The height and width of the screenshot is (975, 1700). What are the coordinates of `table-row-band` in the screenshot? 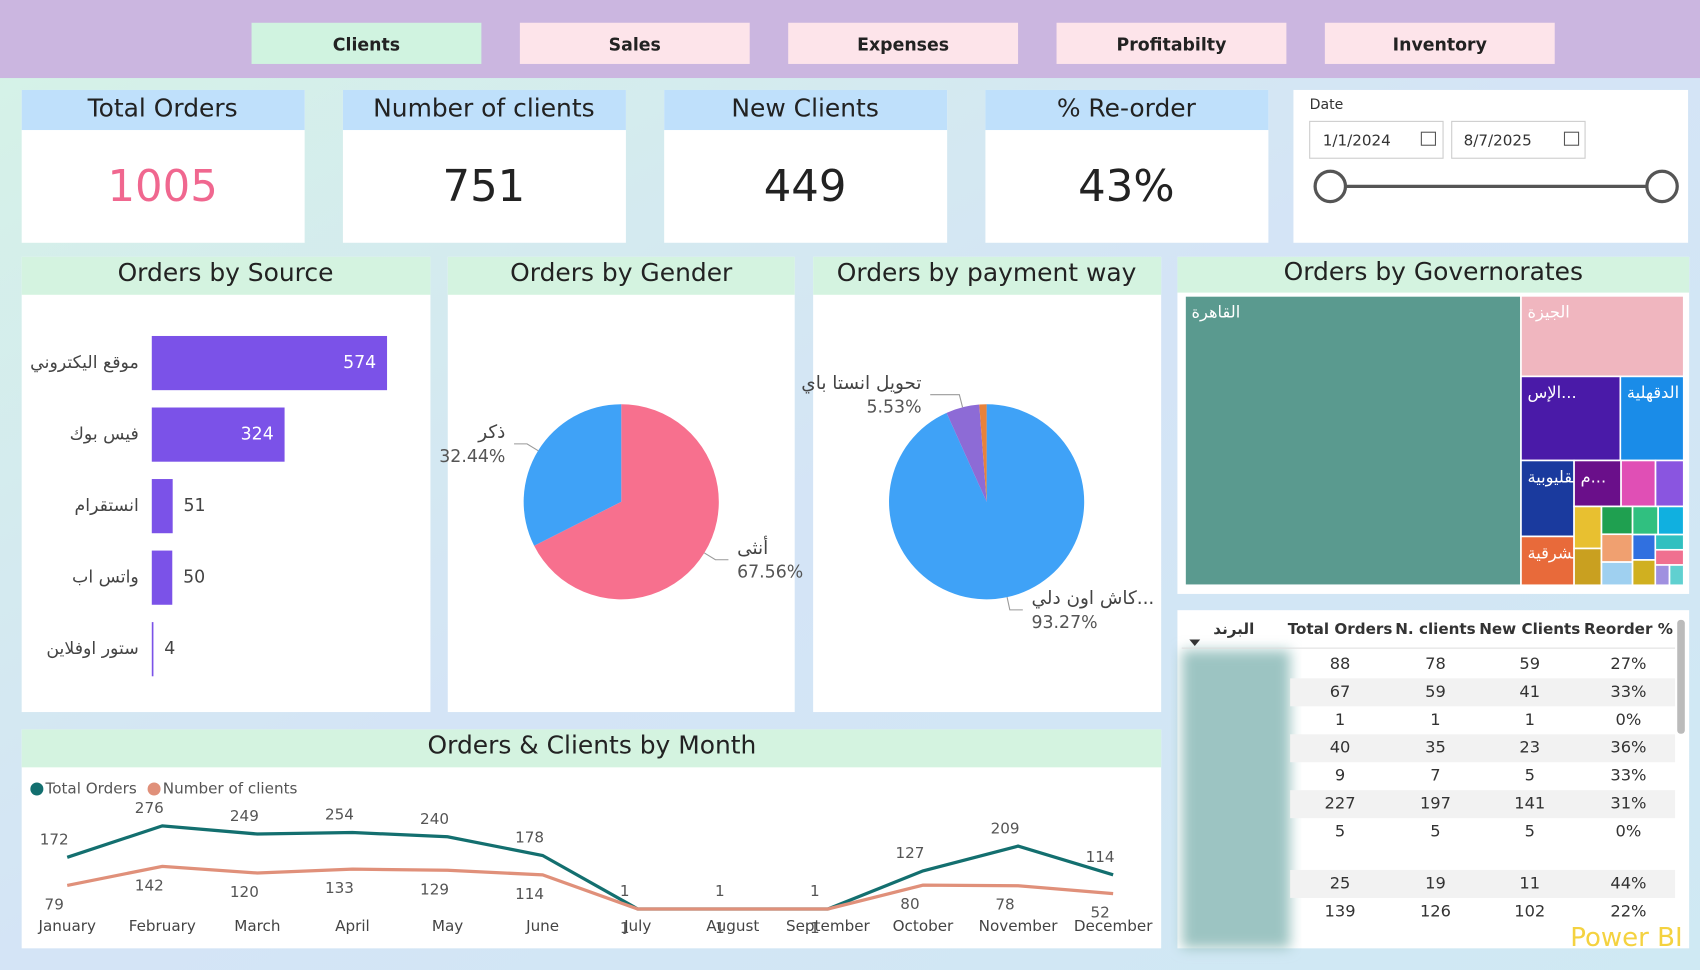 It's located at (1483, 748).